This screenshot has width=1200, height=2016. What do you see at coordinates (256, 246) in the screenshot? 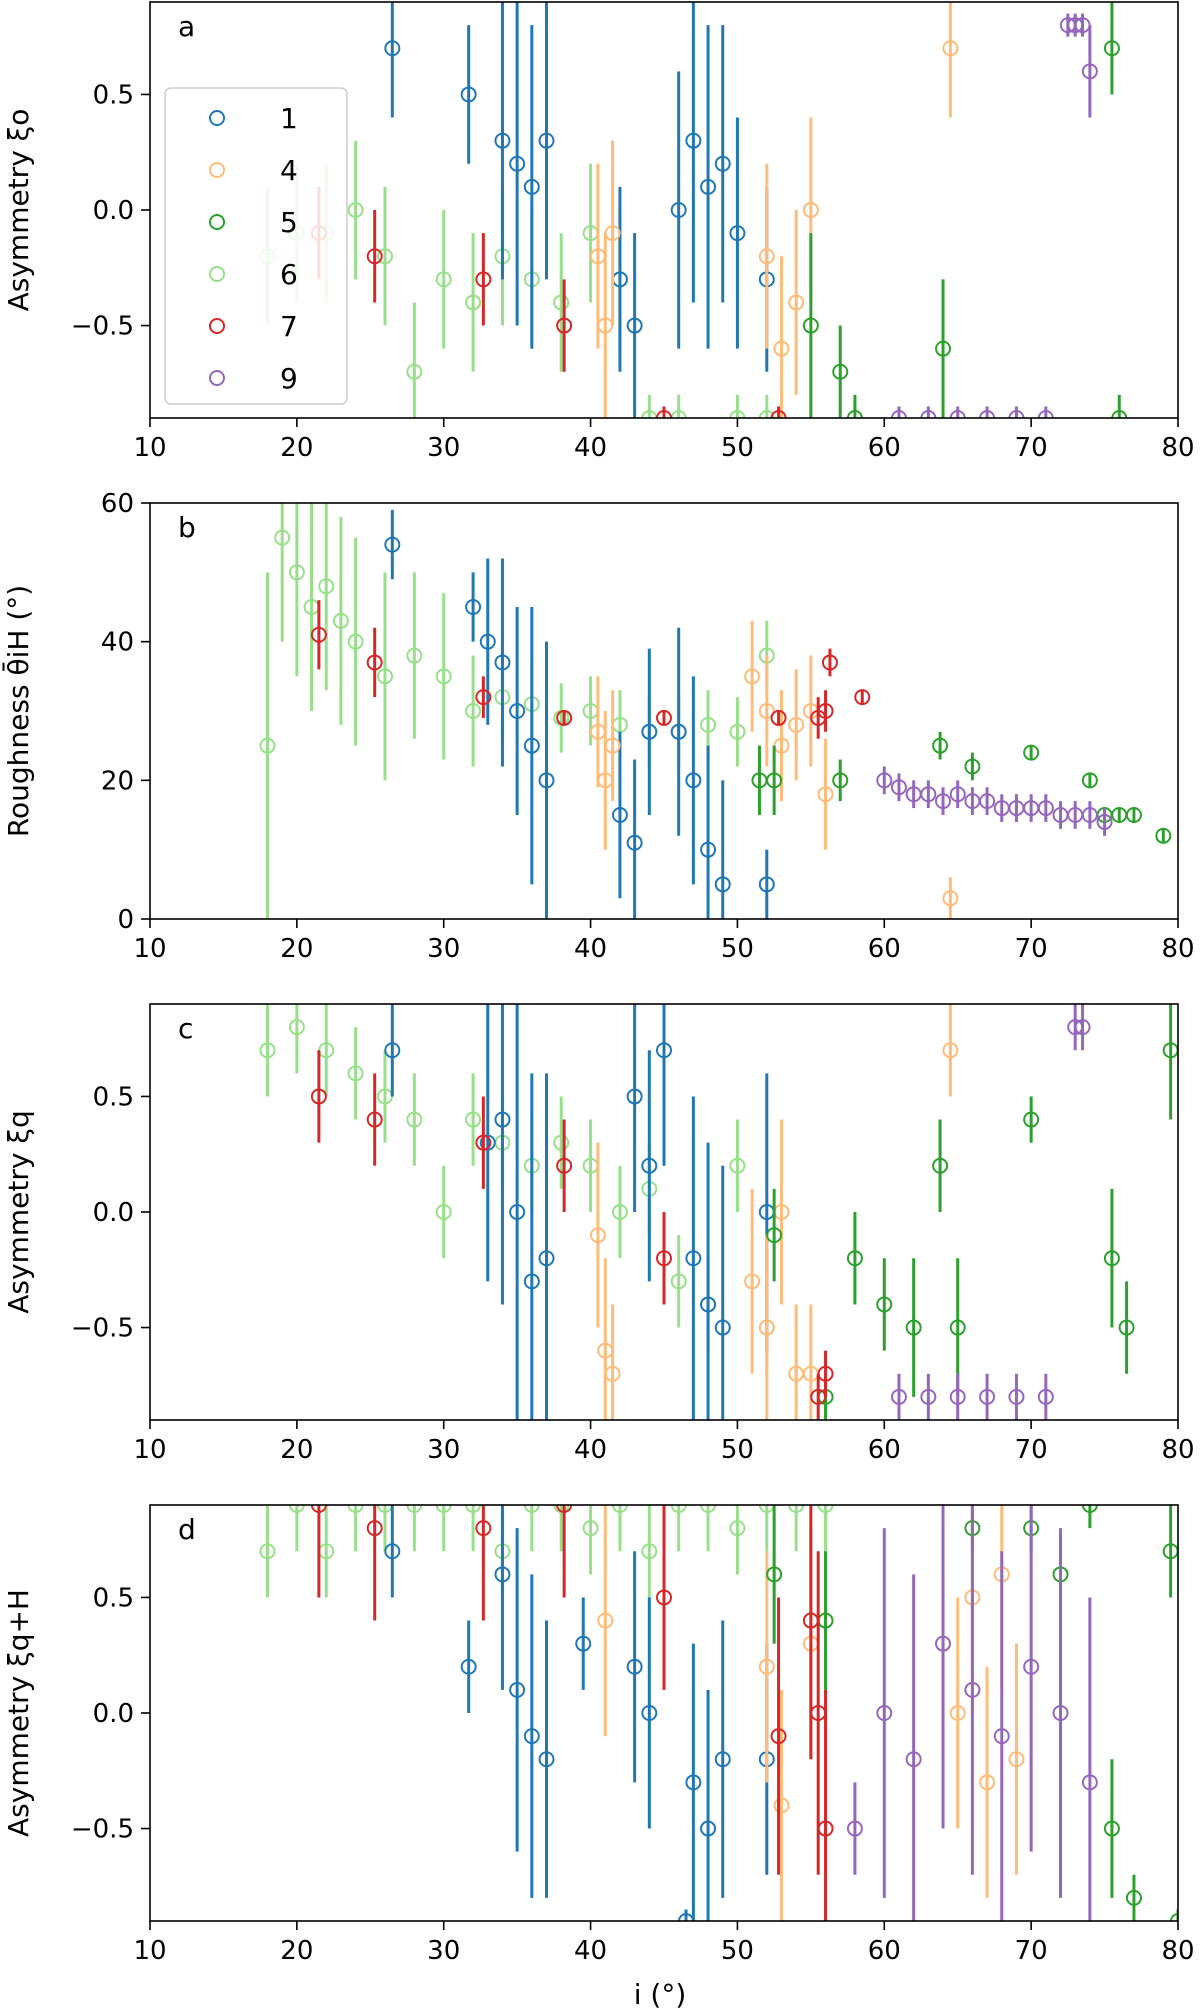
I see `legend: 1 4 5 6 7 9` at bounding box center [256, 246].